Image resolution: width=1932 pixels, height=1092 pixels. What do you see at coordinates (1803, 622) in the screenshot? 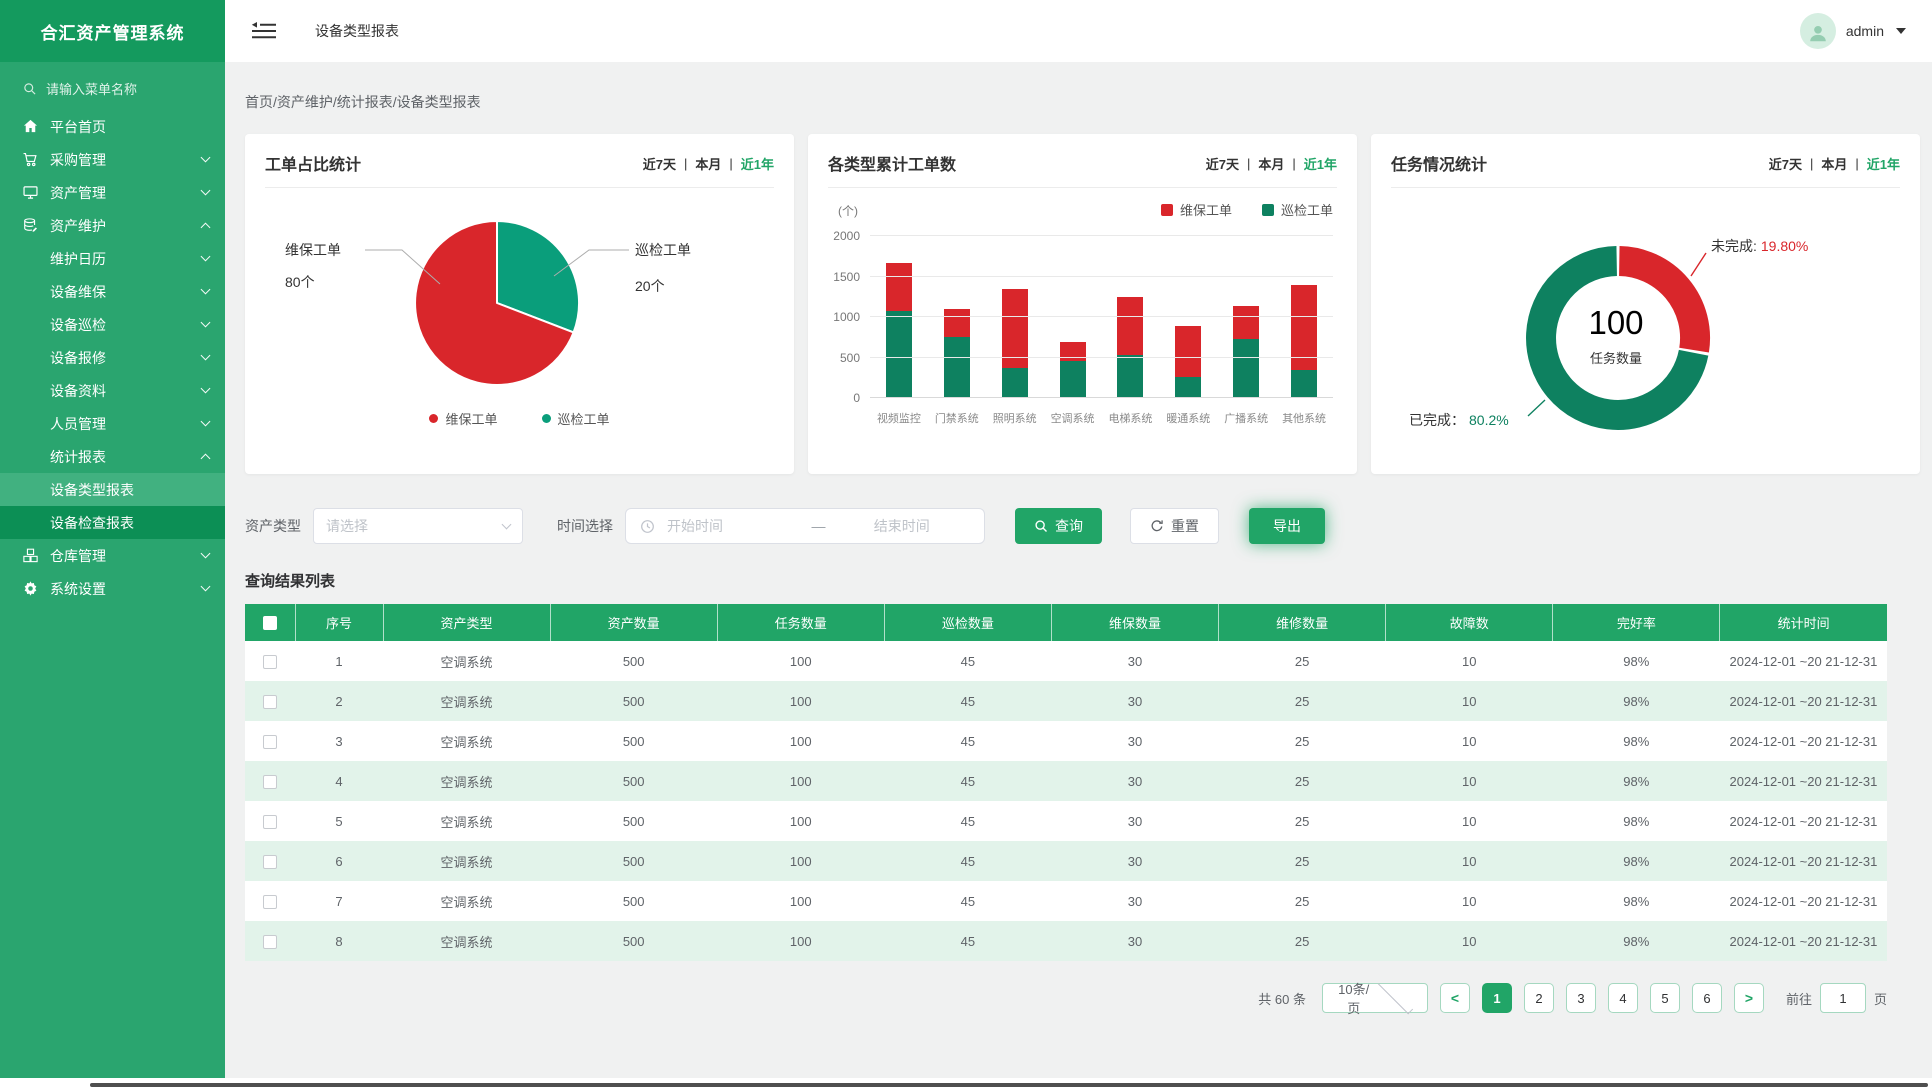
I see `column-header: 统计时间` at bounding box center [1803, 622].